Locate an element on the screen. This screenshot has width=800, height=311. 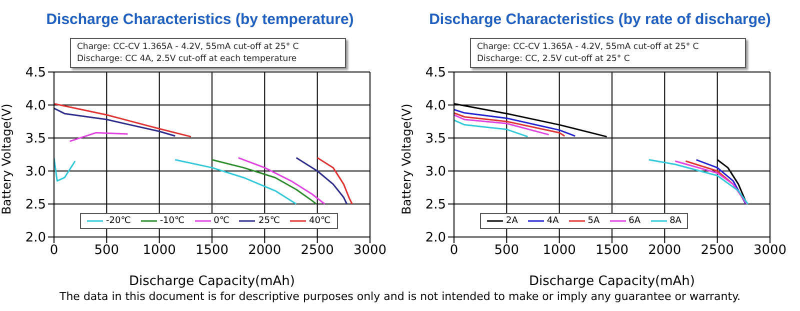
line-series is located at coordinates (264, 182).